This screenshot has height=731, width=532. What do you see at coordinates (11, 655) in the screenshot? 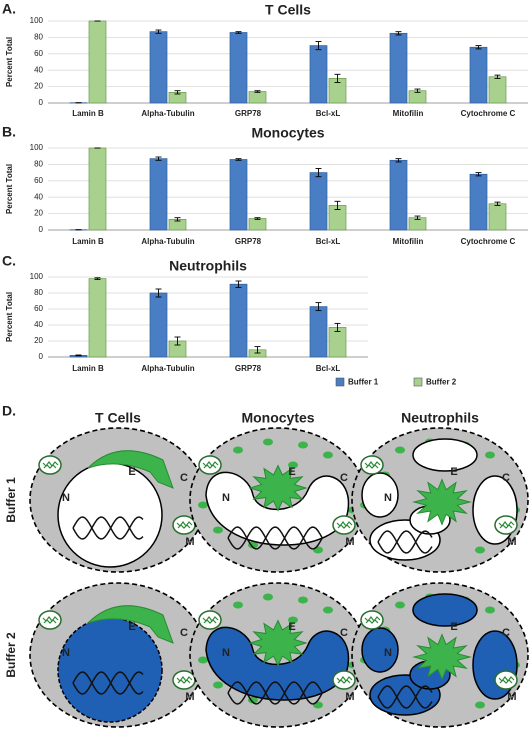
I see `row-title: Buffer 2` at bounding box center [11, 655].